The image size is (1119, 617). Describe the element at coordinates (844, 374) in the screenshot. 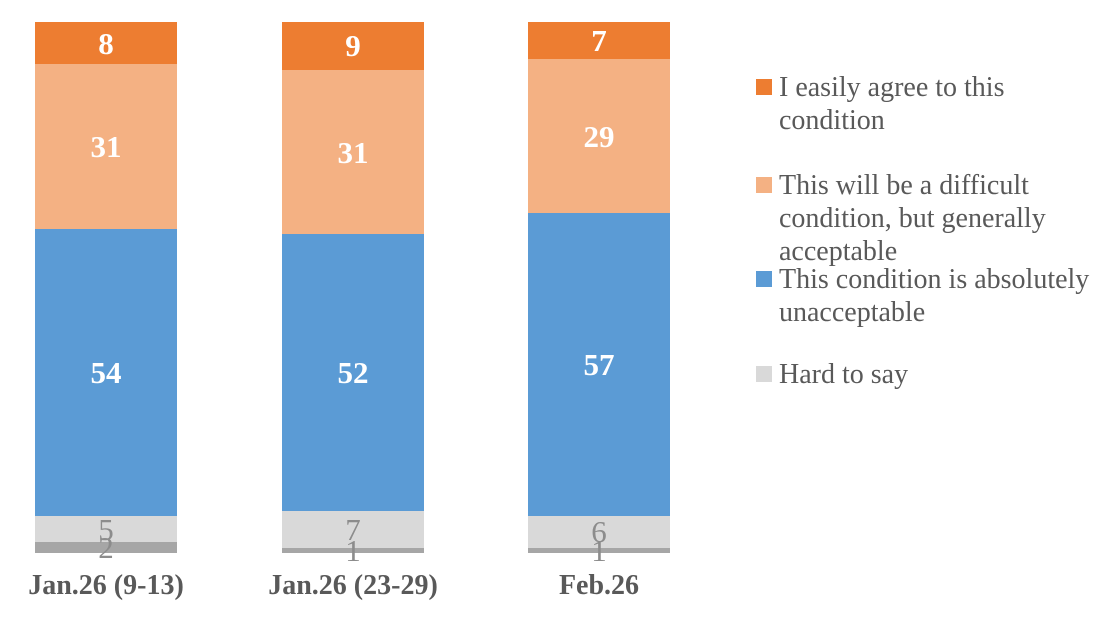

I see `legend-label: Hard to say` at that location.